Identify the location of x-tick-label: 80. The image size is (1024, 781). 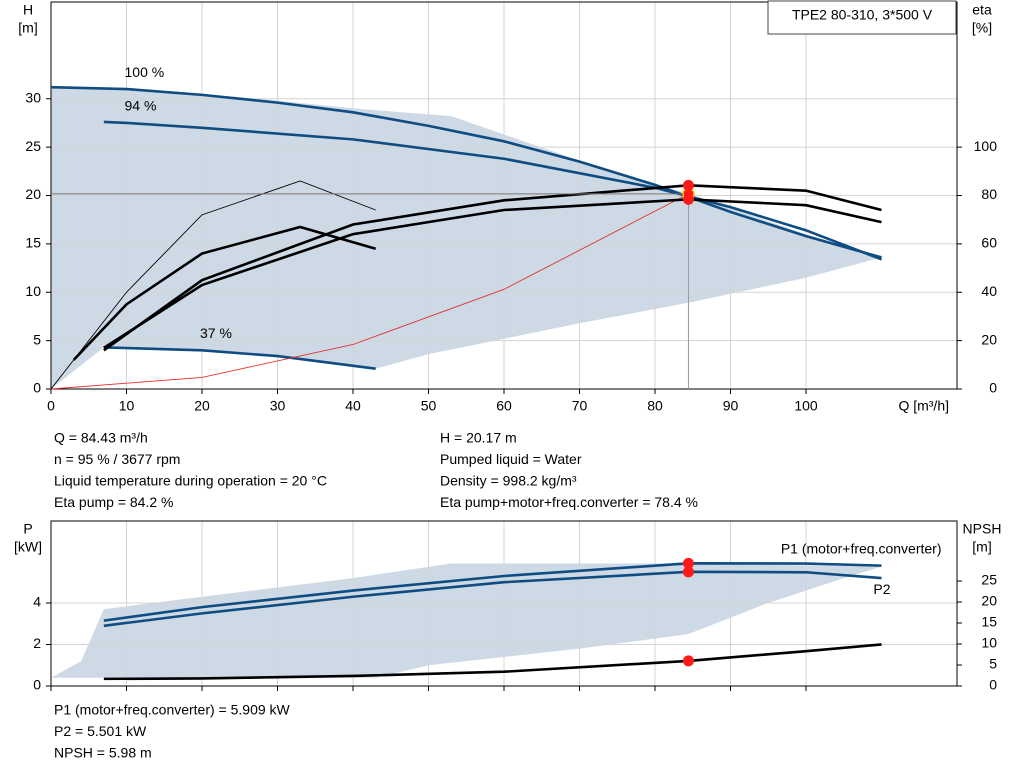
(655, 406).